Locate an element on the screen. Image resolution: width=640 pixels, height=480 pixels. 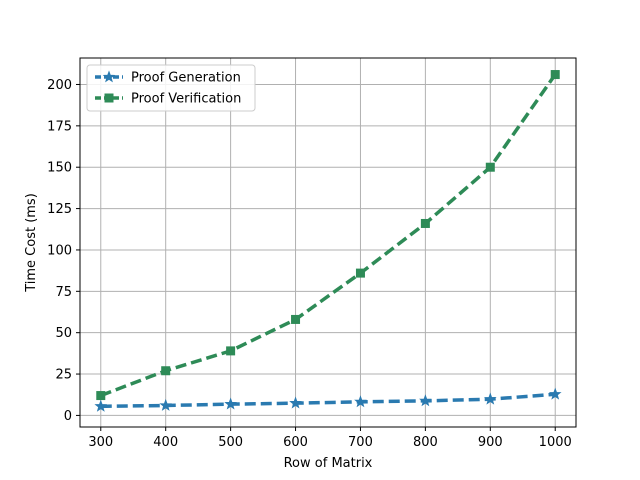
x-tick-label: 400 is located at coordinates (165, 442).